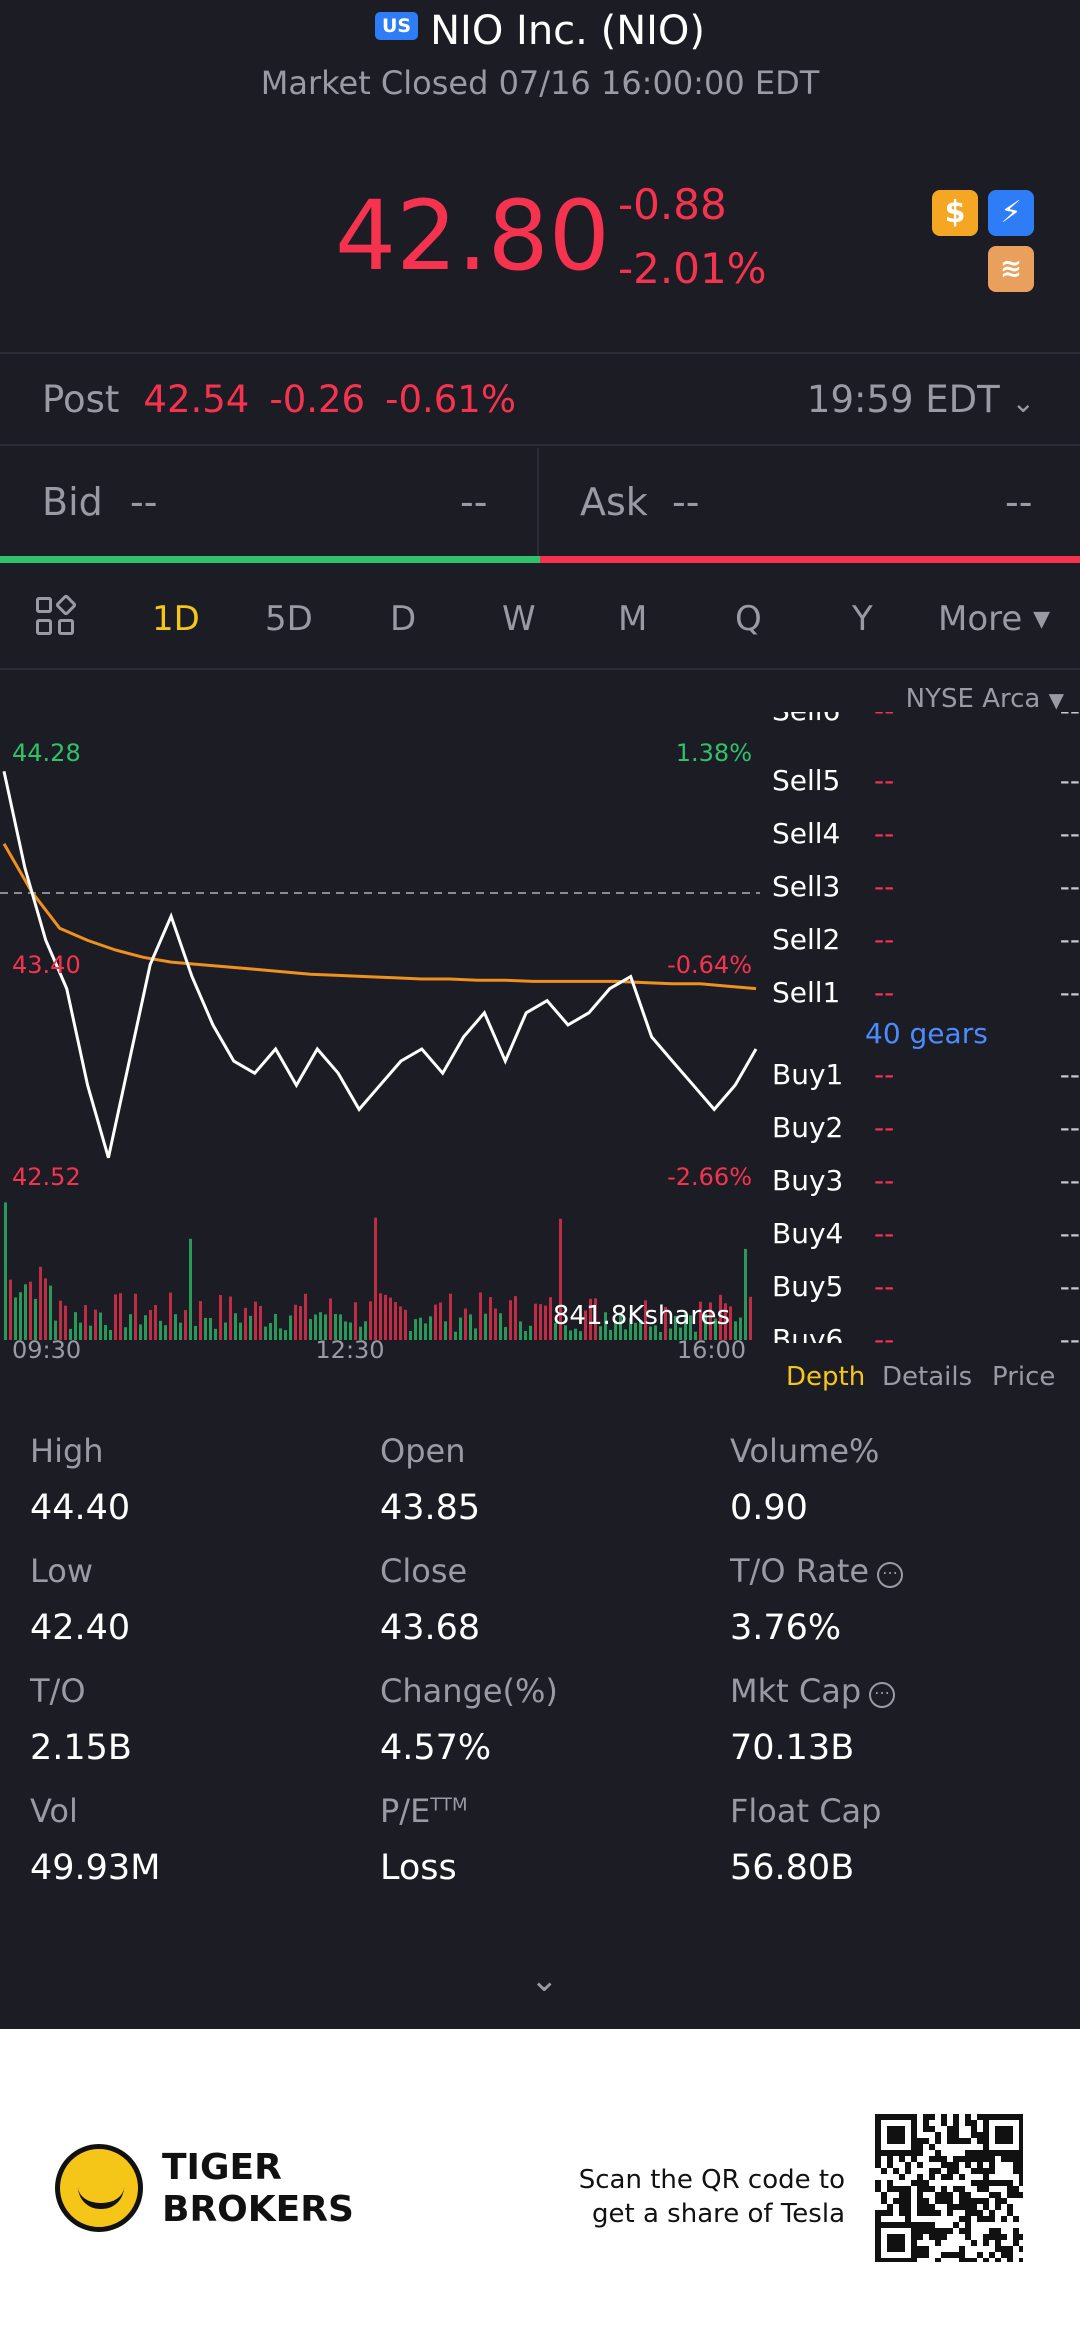 This screenshot has height=2345, width=1080. What do you see at coordinates (927, 1377) in the screenshot?
I see `details-tab: Details` at bounding box center [927, 1377].